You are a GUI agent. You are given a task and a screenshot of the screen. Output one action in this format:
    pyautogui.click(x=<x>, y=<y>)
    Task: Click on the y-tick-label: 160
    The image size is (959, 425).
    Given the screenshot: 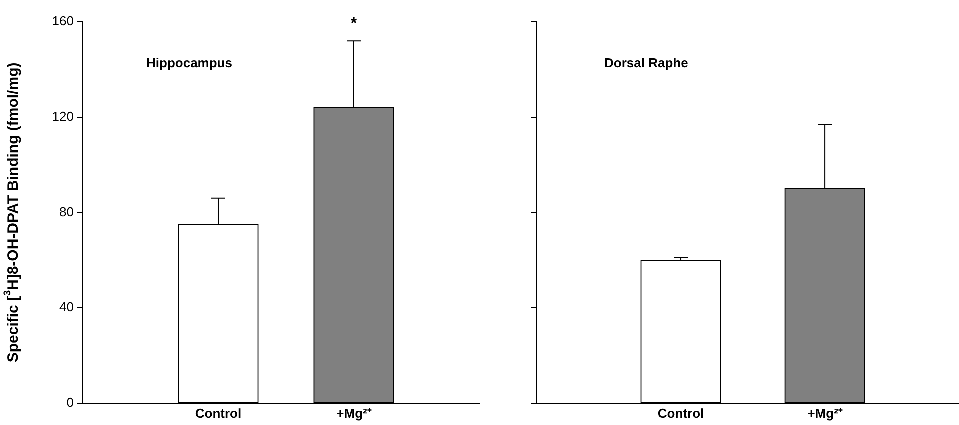 What is the action you would take?
    pyautogui.click(x=63, y=21)
    